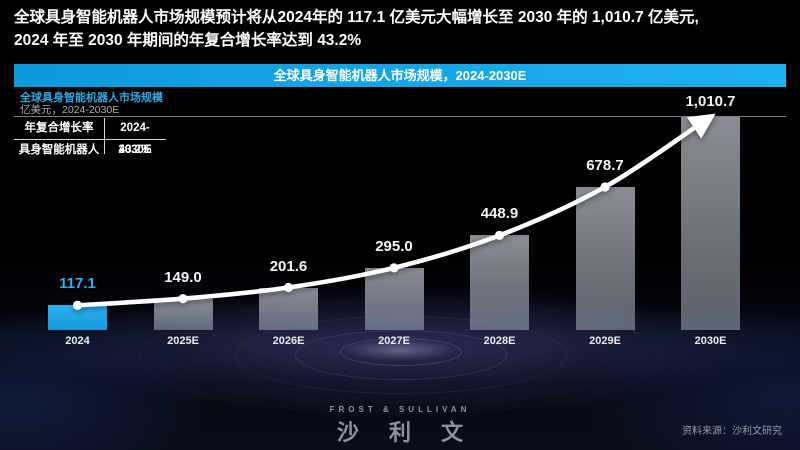 The height and width of the screenshot is (450, 800). I want to click on x-axis-label-2030E: 2030E, so click(710, 341).